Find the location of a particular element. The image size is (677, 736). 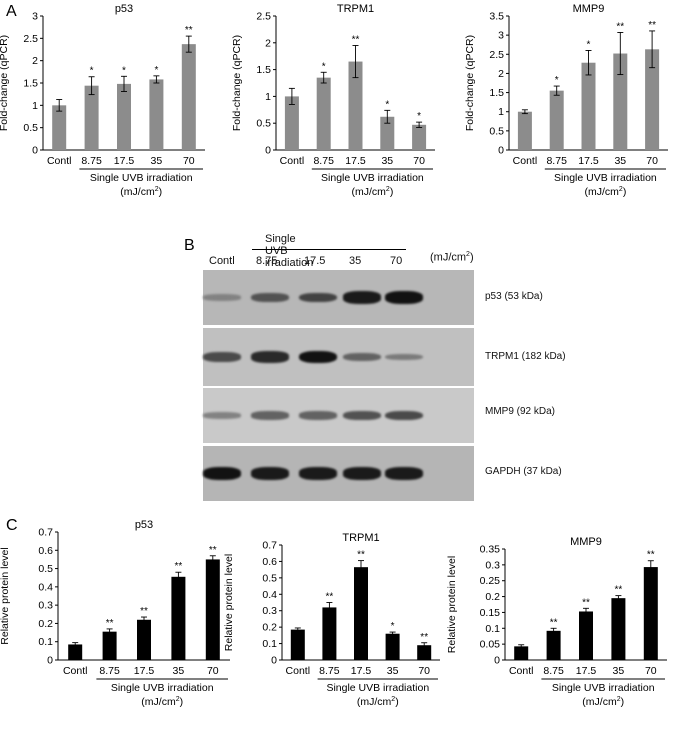

y-tick-label: 1 is located at coordinates (268, 97).